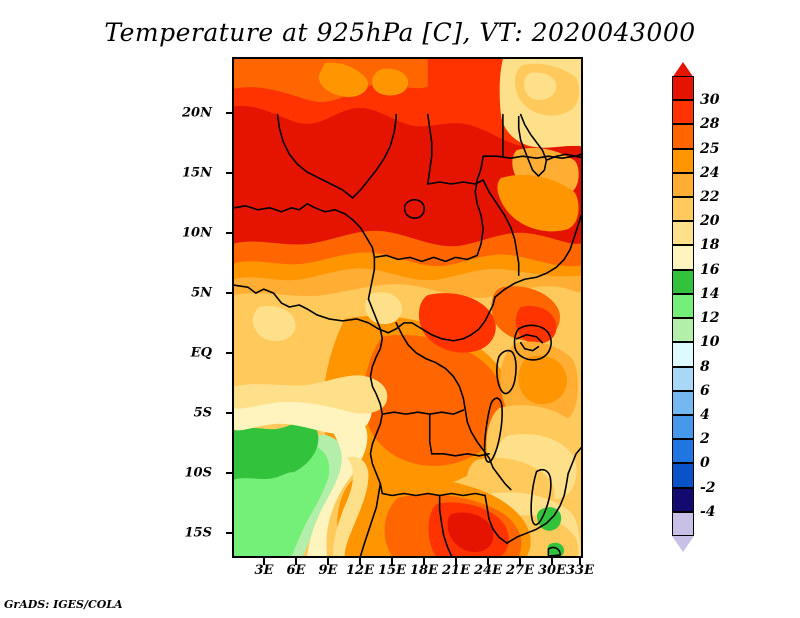 The image size is (800, 618). Describe the element at coordinates (392, 570) in the screenshot. I see `x-tick-label-15E: 15E` at that location.